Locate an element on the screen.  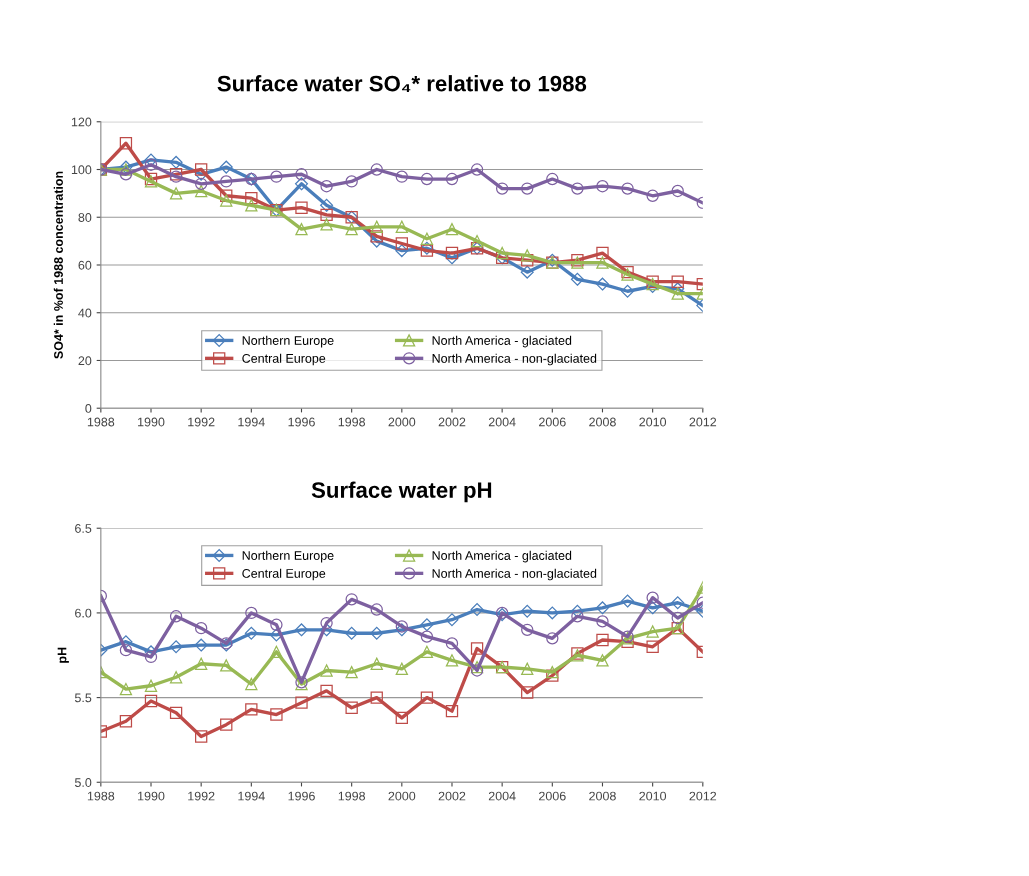
y-tick-label: 5.5 is located at coordinates (83, 698).